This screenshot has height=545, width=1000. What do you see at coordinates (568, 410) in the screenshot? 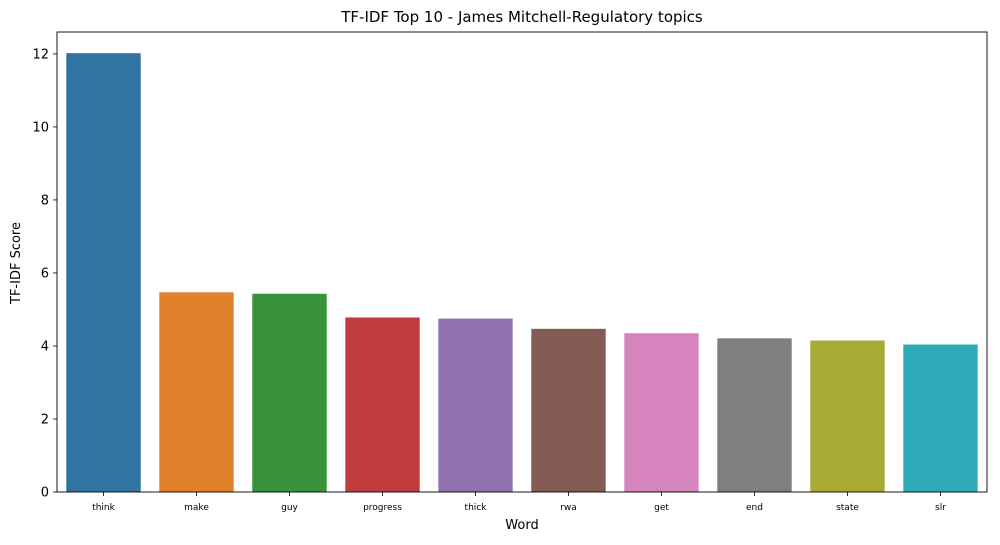
I see `bar-rwa` at bounding box center [568, 410].